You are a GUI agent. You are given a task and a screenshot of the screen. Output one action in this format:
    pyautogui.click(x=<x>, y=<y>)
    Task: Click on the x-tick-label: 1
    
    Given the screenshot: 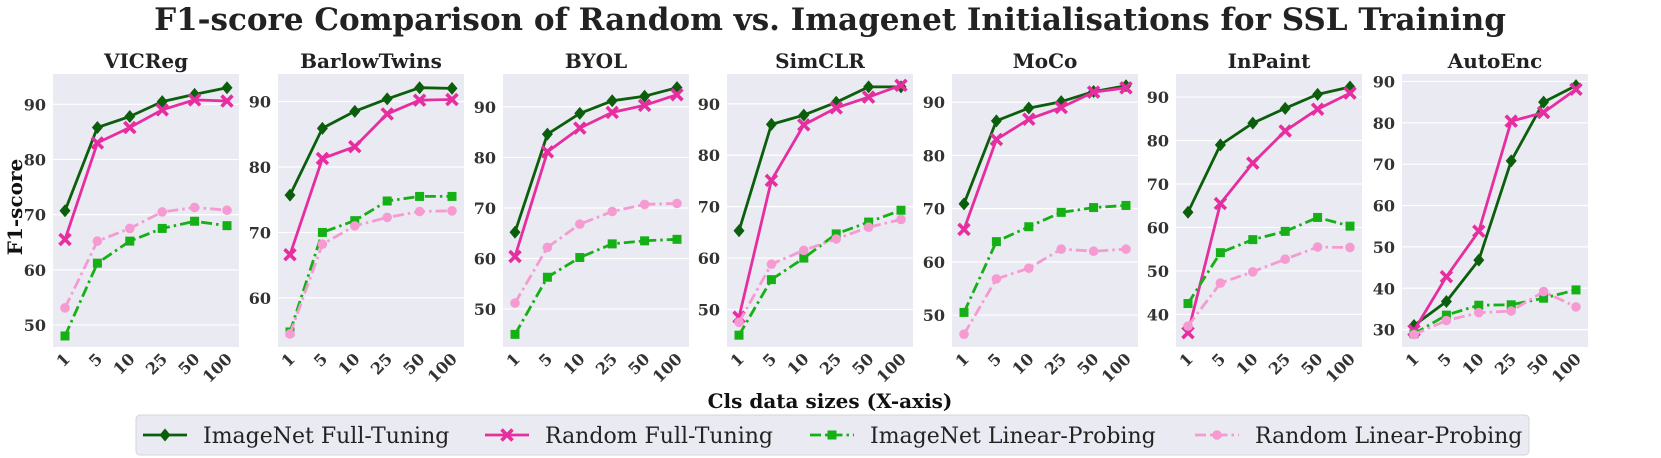 What is the action you would take?
    pyautogui.click(x=513, y=359)
    